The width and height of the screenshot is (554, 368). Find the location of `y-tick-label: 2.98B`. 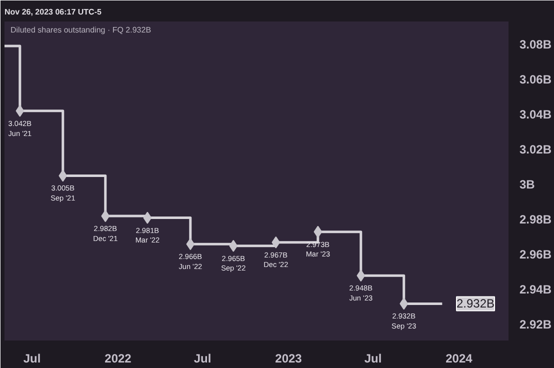

y-tick-label: 2.98B is located at coordinates (536, 219).